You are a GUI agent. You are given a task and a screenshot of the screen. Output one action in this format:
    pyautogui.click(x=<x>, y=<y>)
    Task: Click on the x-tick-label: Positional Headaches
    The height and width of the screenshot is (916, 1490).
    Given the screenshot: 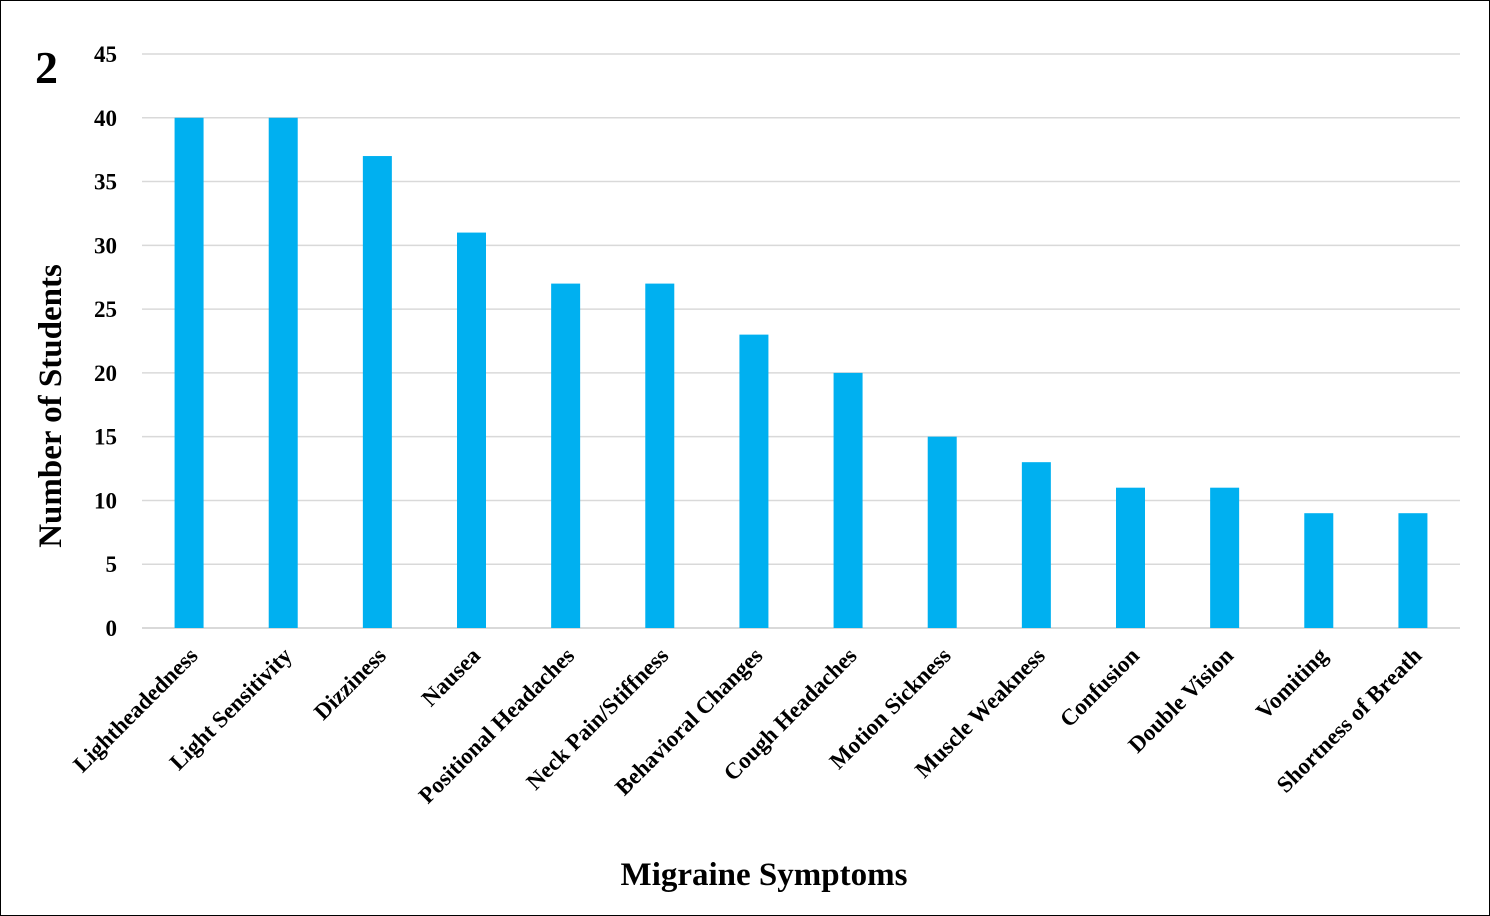 What is the action you would take?
    pyautogui.click(x=496, y=725)
    